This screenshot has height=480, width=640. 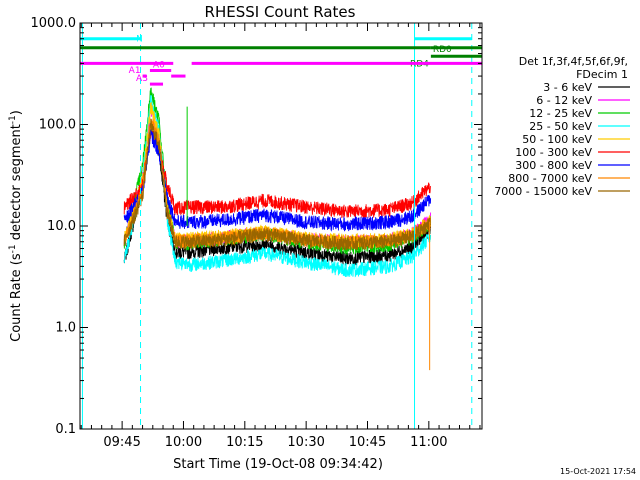 What do you see at coordinates (65, 429) in the screenshot?
I see `y-tick-label-5: 0.1` at bounding box center [65, 429].